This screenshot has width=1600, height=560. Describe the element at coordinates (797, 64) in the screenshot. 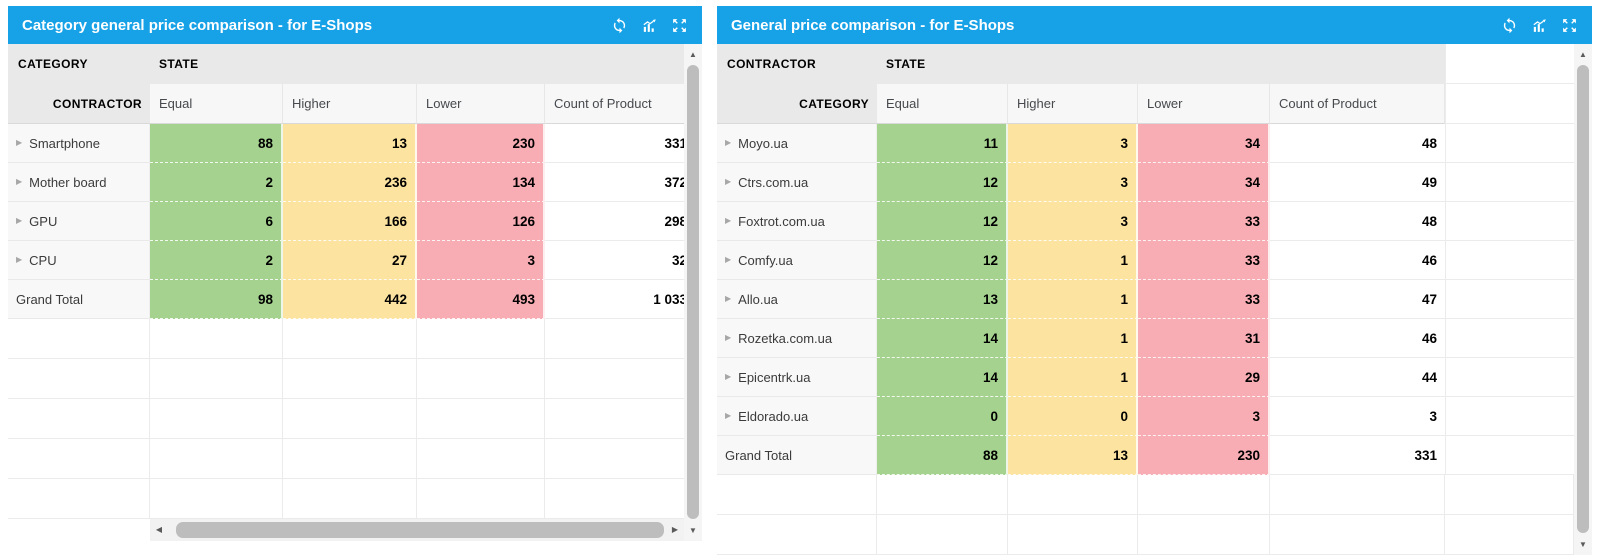

I see `corner-dimension-label: CONTRACTOR` at that location.